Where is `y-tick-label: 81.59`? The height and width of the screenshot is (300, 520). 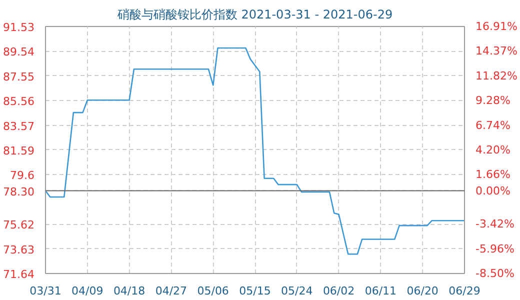 y-tick-label: 81.59 is located at coordinates (19, 151).